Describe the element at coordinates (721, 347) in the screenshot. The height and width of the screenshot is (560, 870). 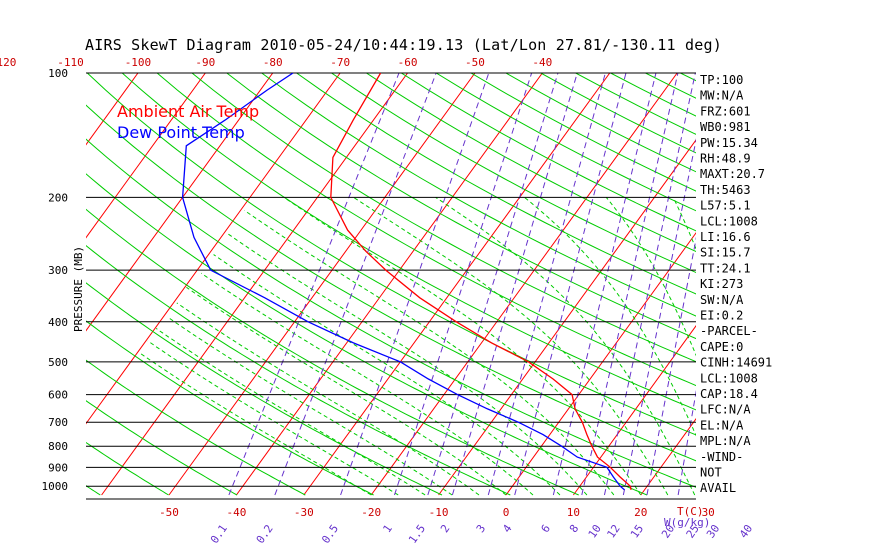
I see `index-item: CAPE:0` at that location.